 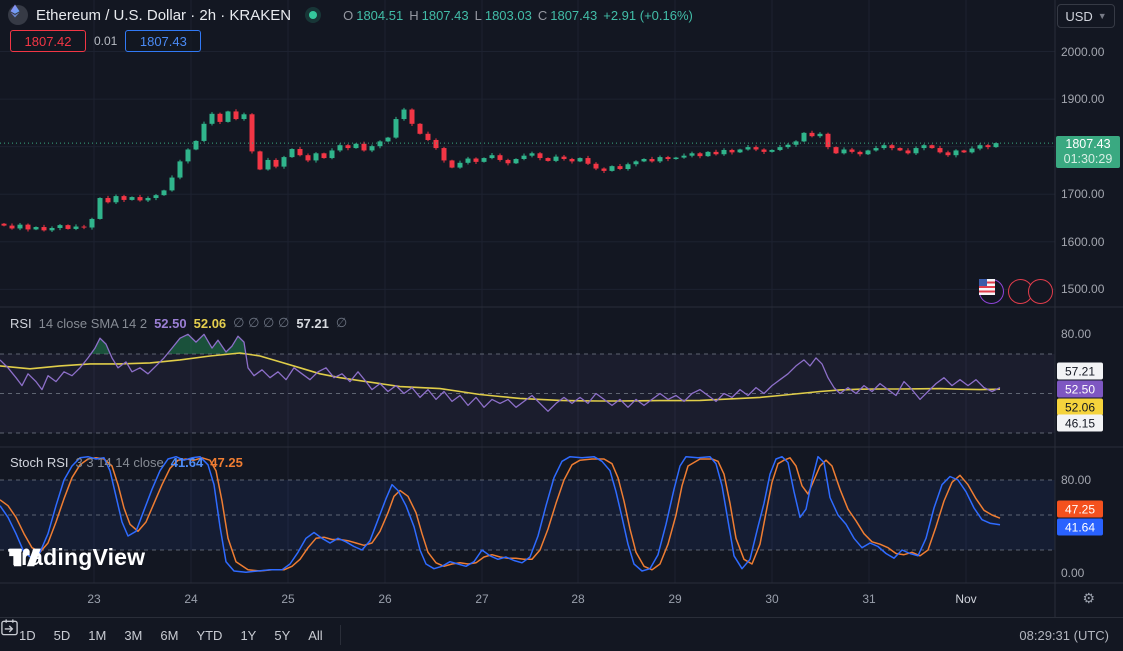 What do you see at coordinates (62, 635) in the screenshot?
I see `range-button-5d: 5D` at bounding box center [62, 635].